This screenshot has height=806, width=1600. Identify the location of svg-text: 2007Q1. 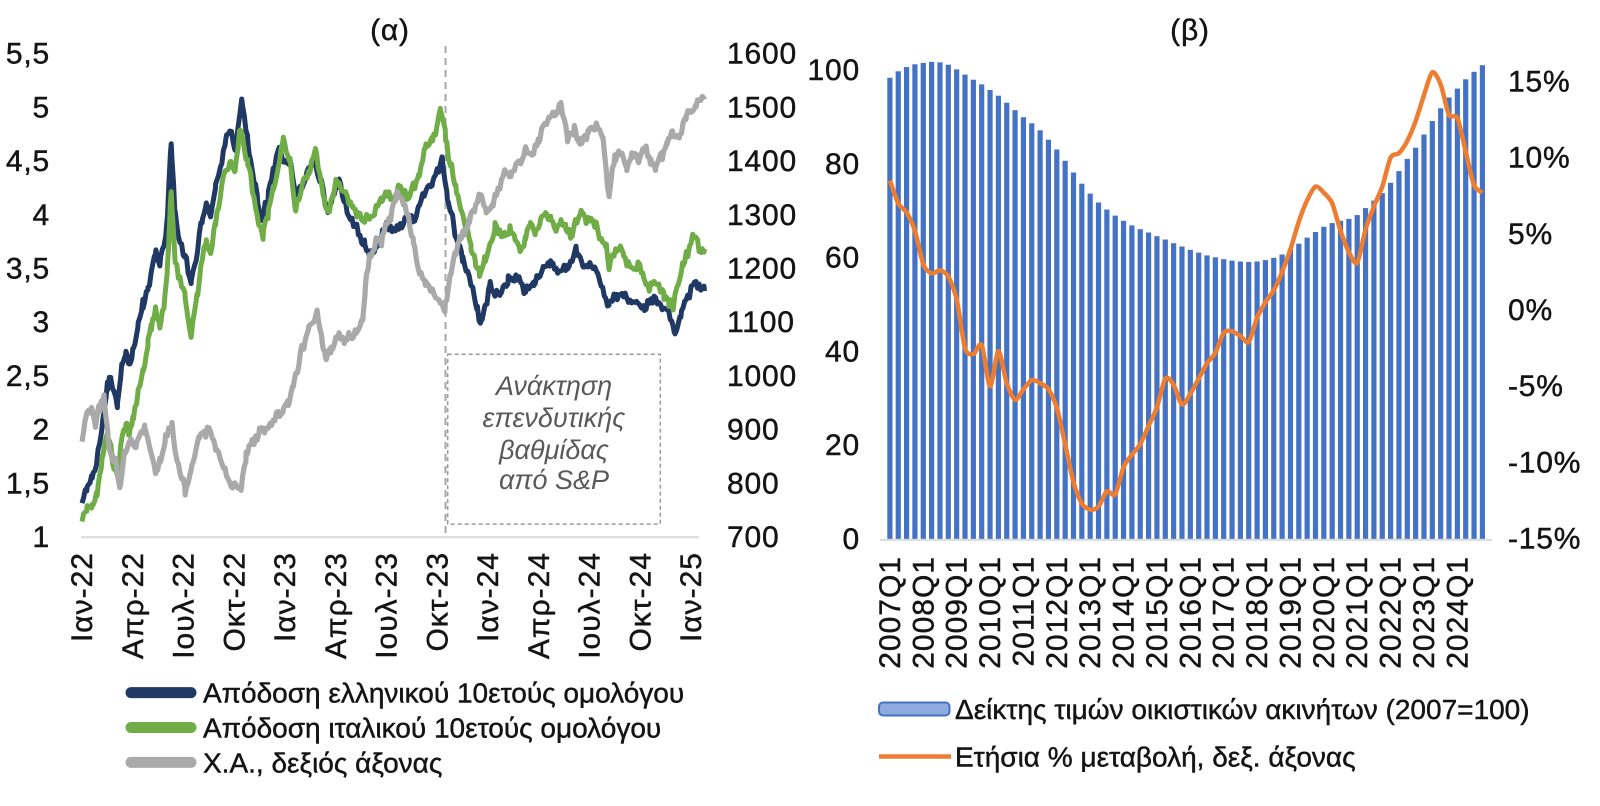
(890, 612).